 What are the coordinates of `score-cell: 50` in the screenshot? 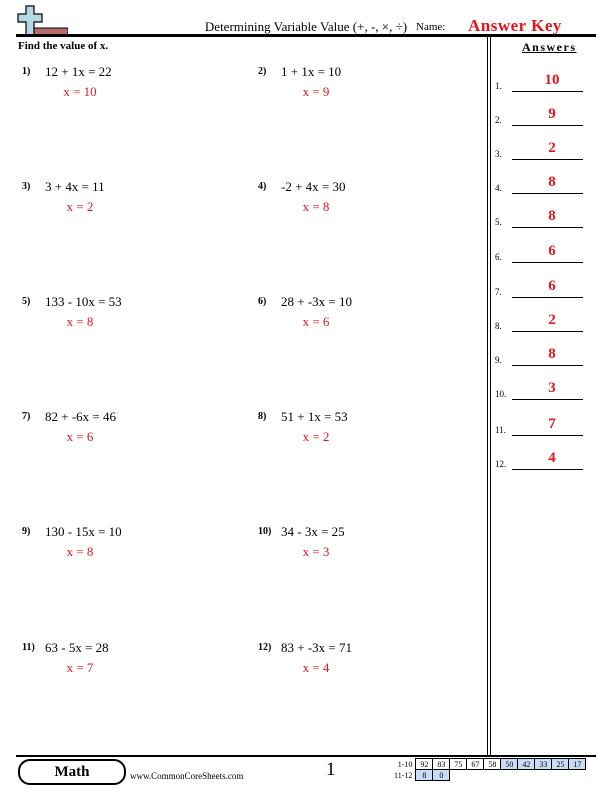 It's located at (509, 764).